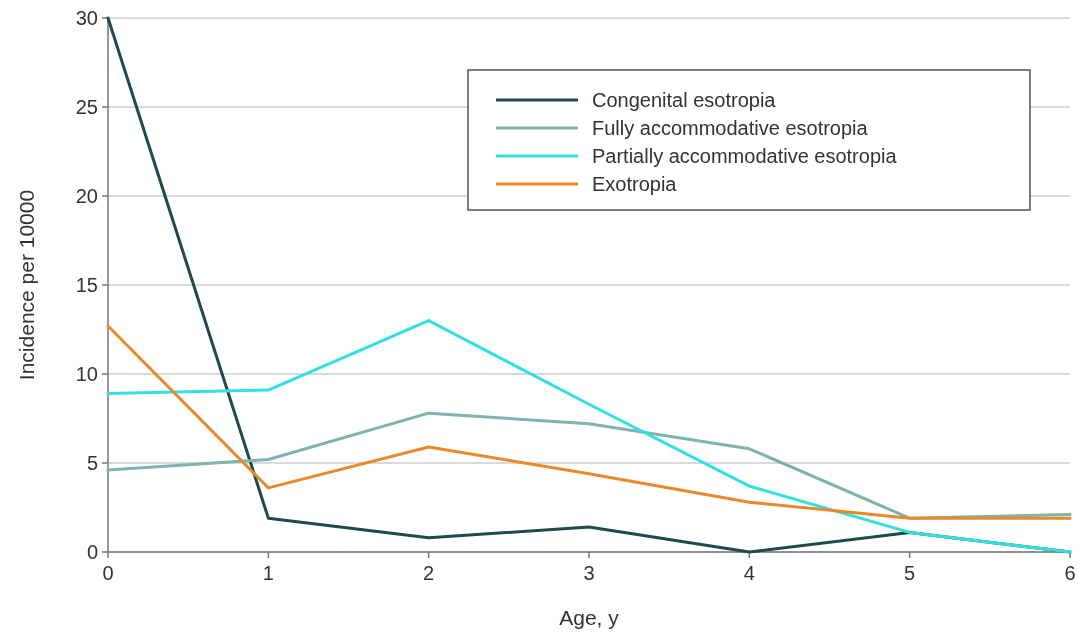 The image size is (1080, 639). What do you see at coordinates (92, 552) in the screenshot?
I see `y-tick-label: 0` at bounding box center [92, 552].